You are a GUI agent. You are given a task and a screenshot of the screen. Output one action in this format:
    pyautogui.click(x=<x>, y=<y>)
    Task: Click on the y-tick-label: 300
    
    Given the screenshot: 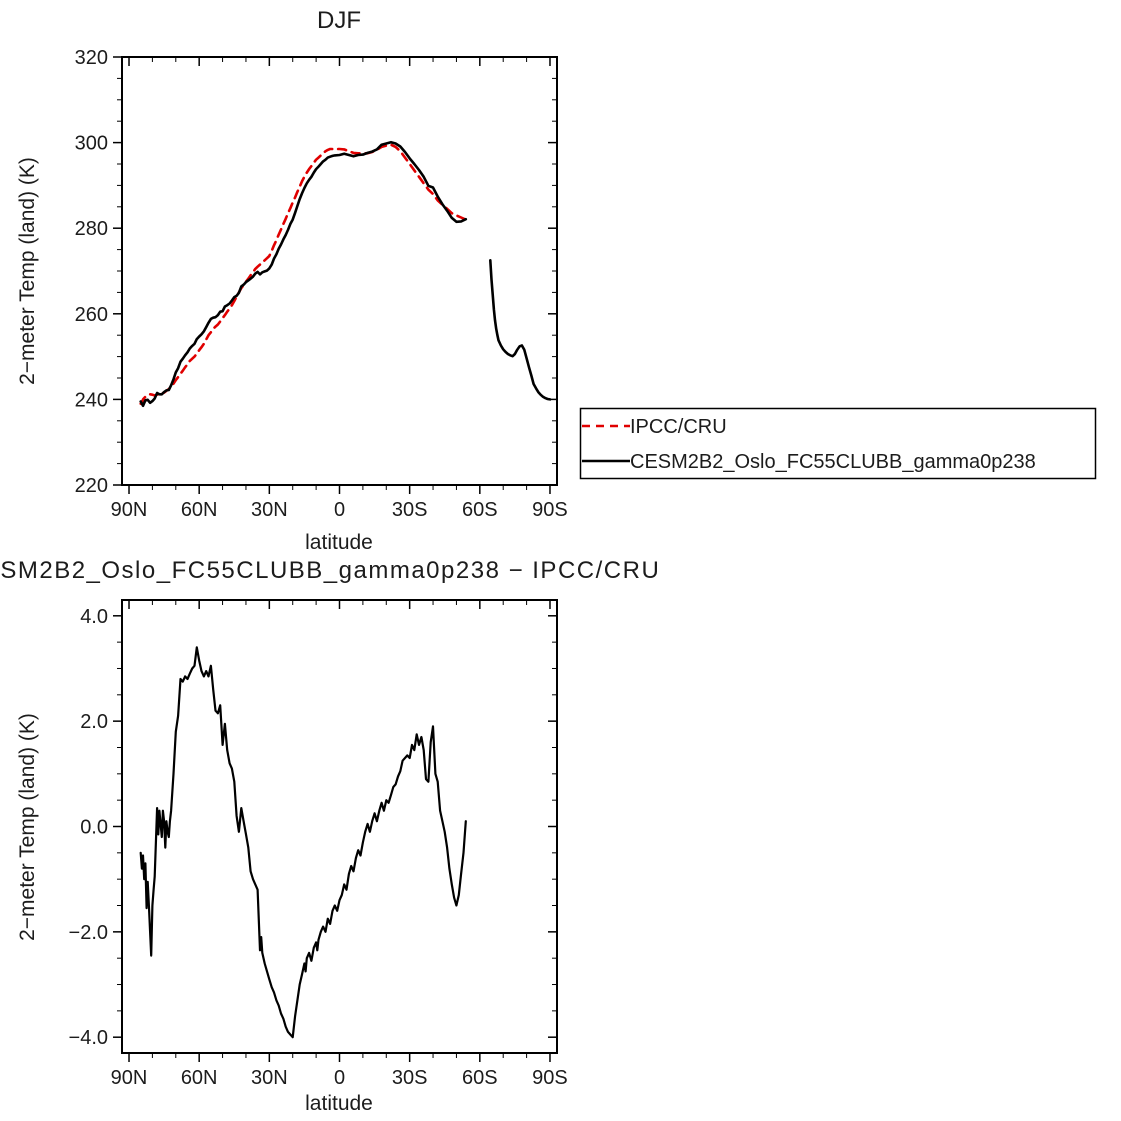 What is the action you would take?
    pyautogui.click(x=91, y=144)
    